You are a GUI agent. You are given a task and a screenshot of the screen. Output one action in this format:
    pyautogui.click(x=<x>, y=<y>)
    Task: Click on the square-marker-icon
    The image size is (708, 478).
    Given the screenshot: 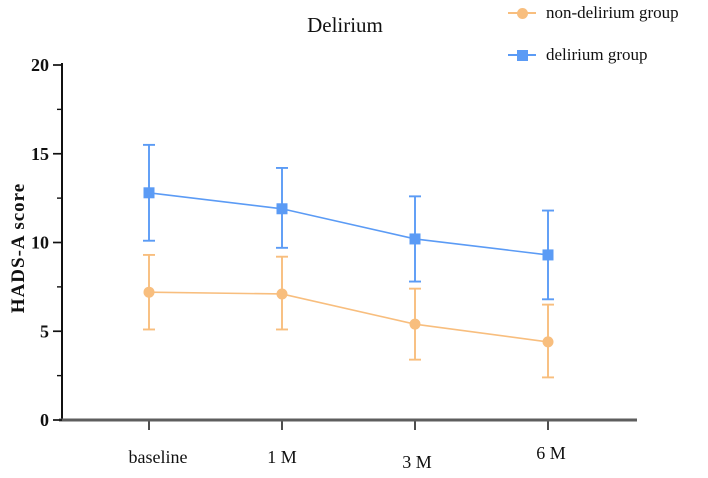 What is the action you would take?
    pyautogui.click(x=522, y=55)
    